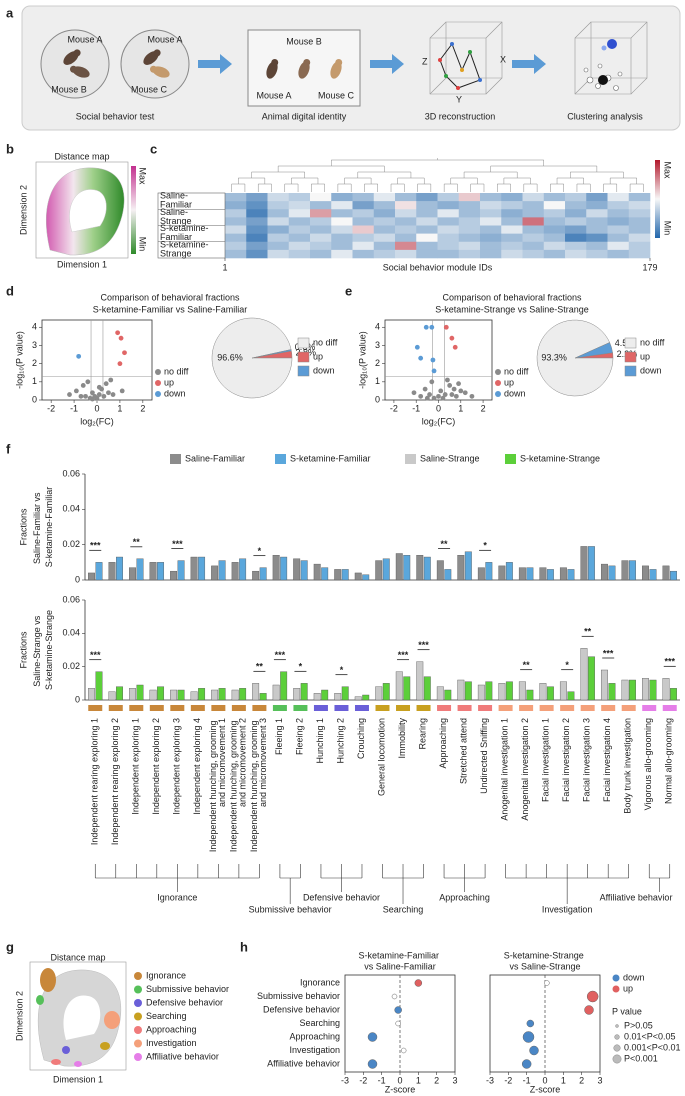 This screenshot has height=1096, width=685. What do you see at coordinates (171, 1043) in the screenshot?
I see `legend-label: Investigation` at bounding box center [171, 1043].